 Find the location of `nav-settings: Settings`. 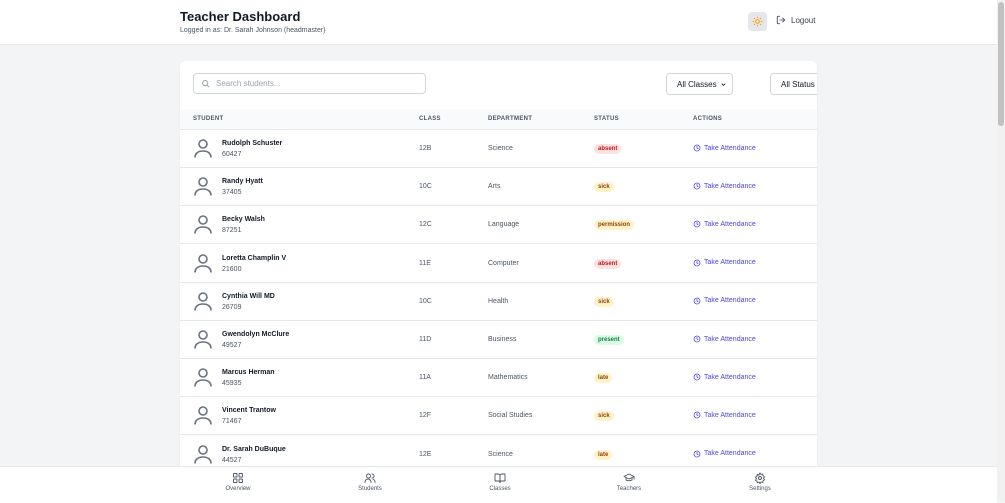

nav-settings: Settings is located at coordinates (760, 482).